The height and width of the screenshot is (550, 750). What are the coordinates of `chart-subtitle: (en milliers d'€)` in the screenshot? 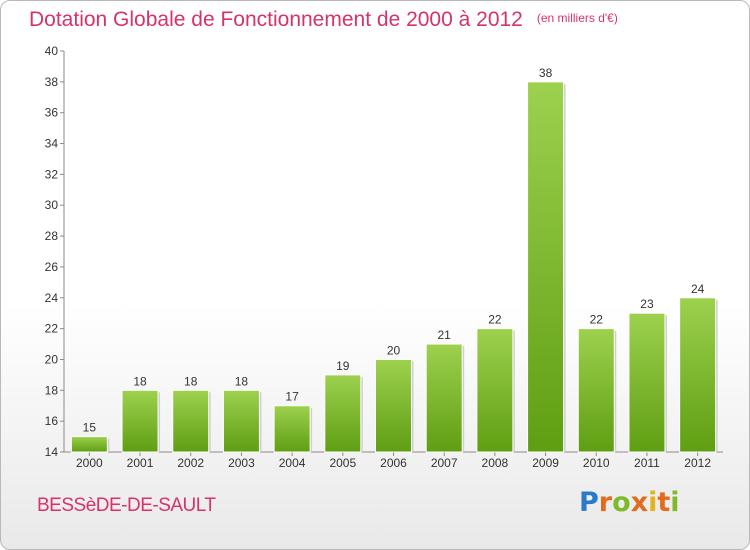 It's located at (577, 18).